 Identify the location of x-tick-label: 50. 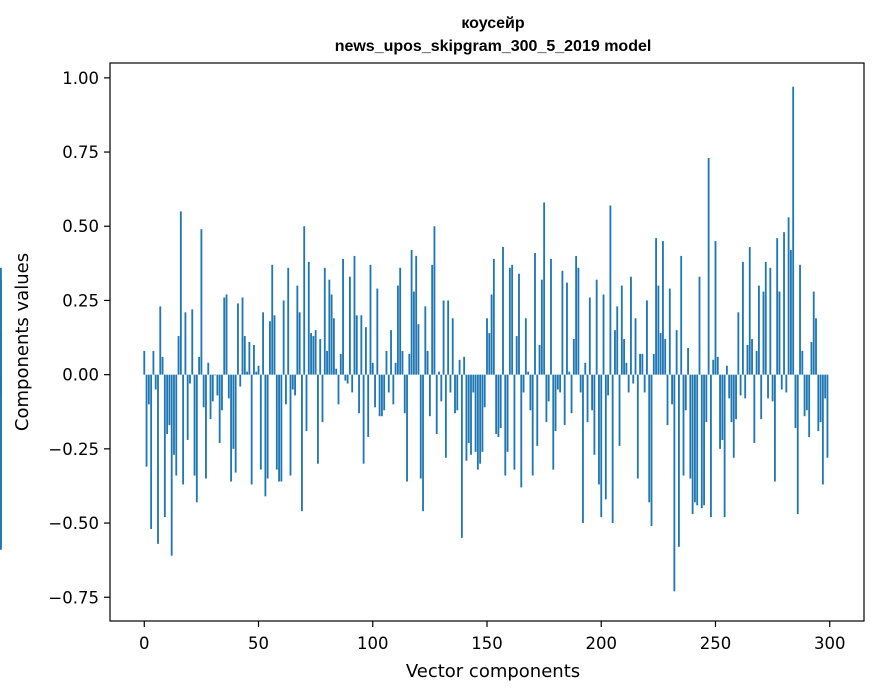
(258, 643).